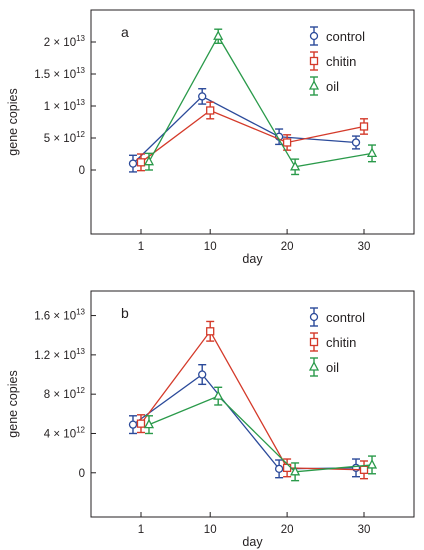 The width and height of the screenshot is (424, 550). I want to click on panel-label: a, so click(125, 32).